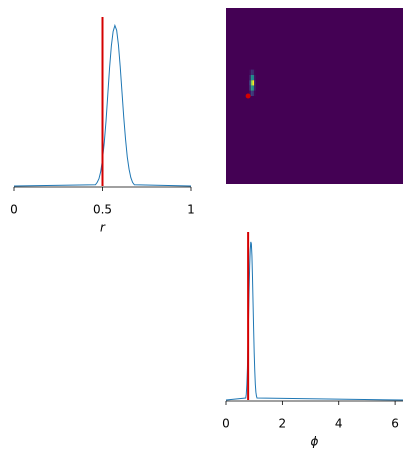  What do you see at coordinates (191, 210) in the screenshot?
I see `x-tick-label: 1` at bounding box center [191, 210].